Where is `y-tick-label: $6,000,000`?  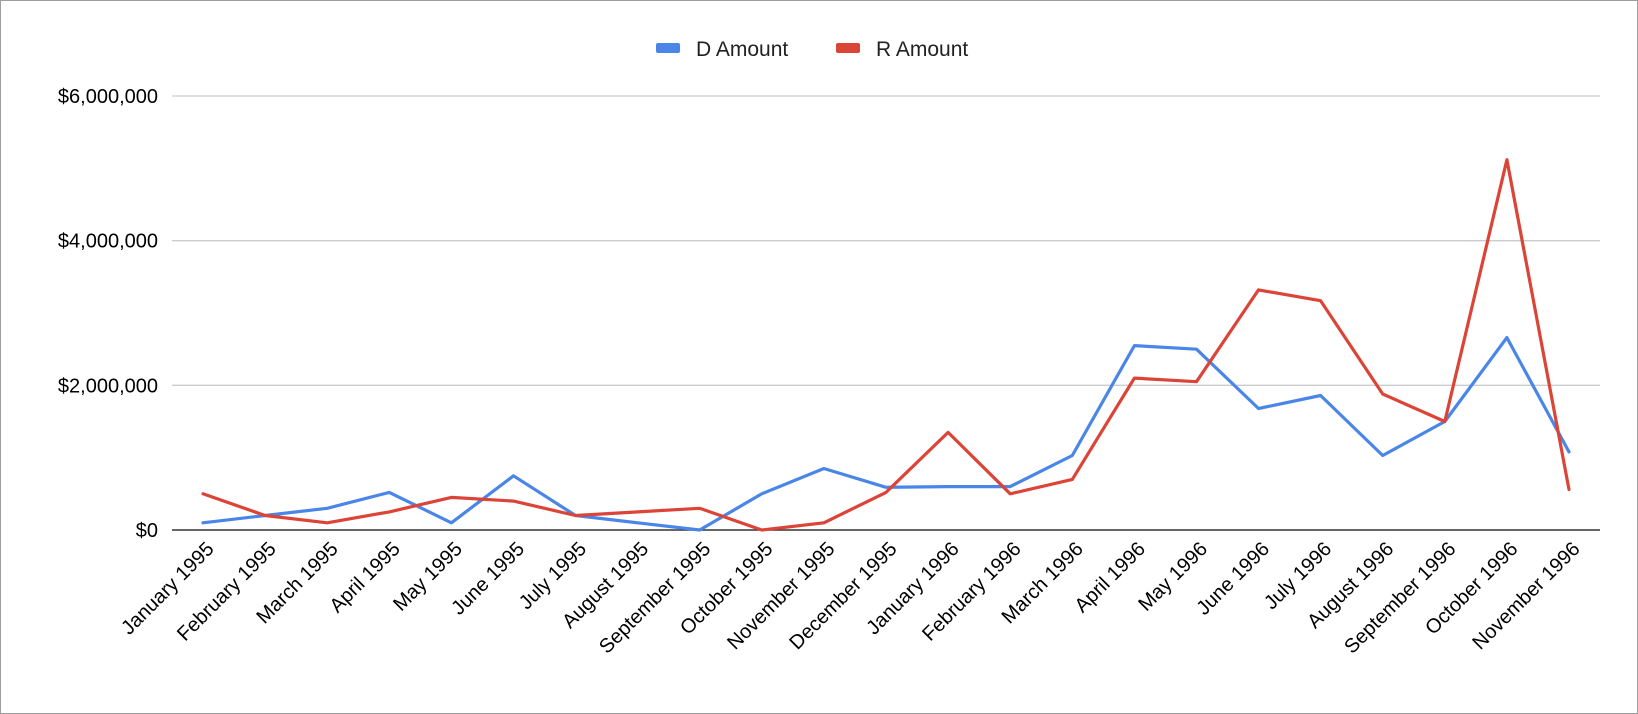
y-tick-label: $6,000,000 is located at coordinates (108, 97).